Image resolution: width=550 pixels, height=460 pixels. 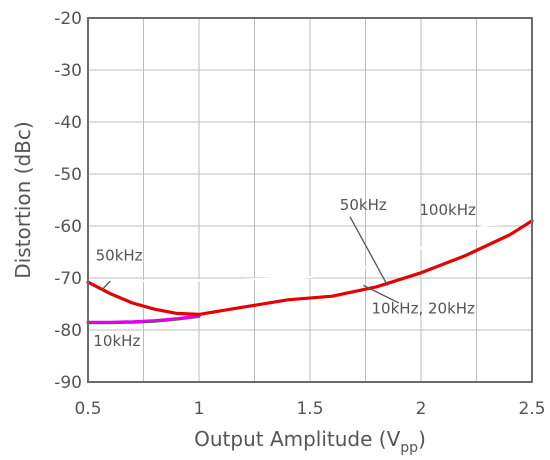 What do you see at coordinates (531, 409) in the screenshot?
I see `x-tick-label: 2.5` at bounding box center [531, 409].